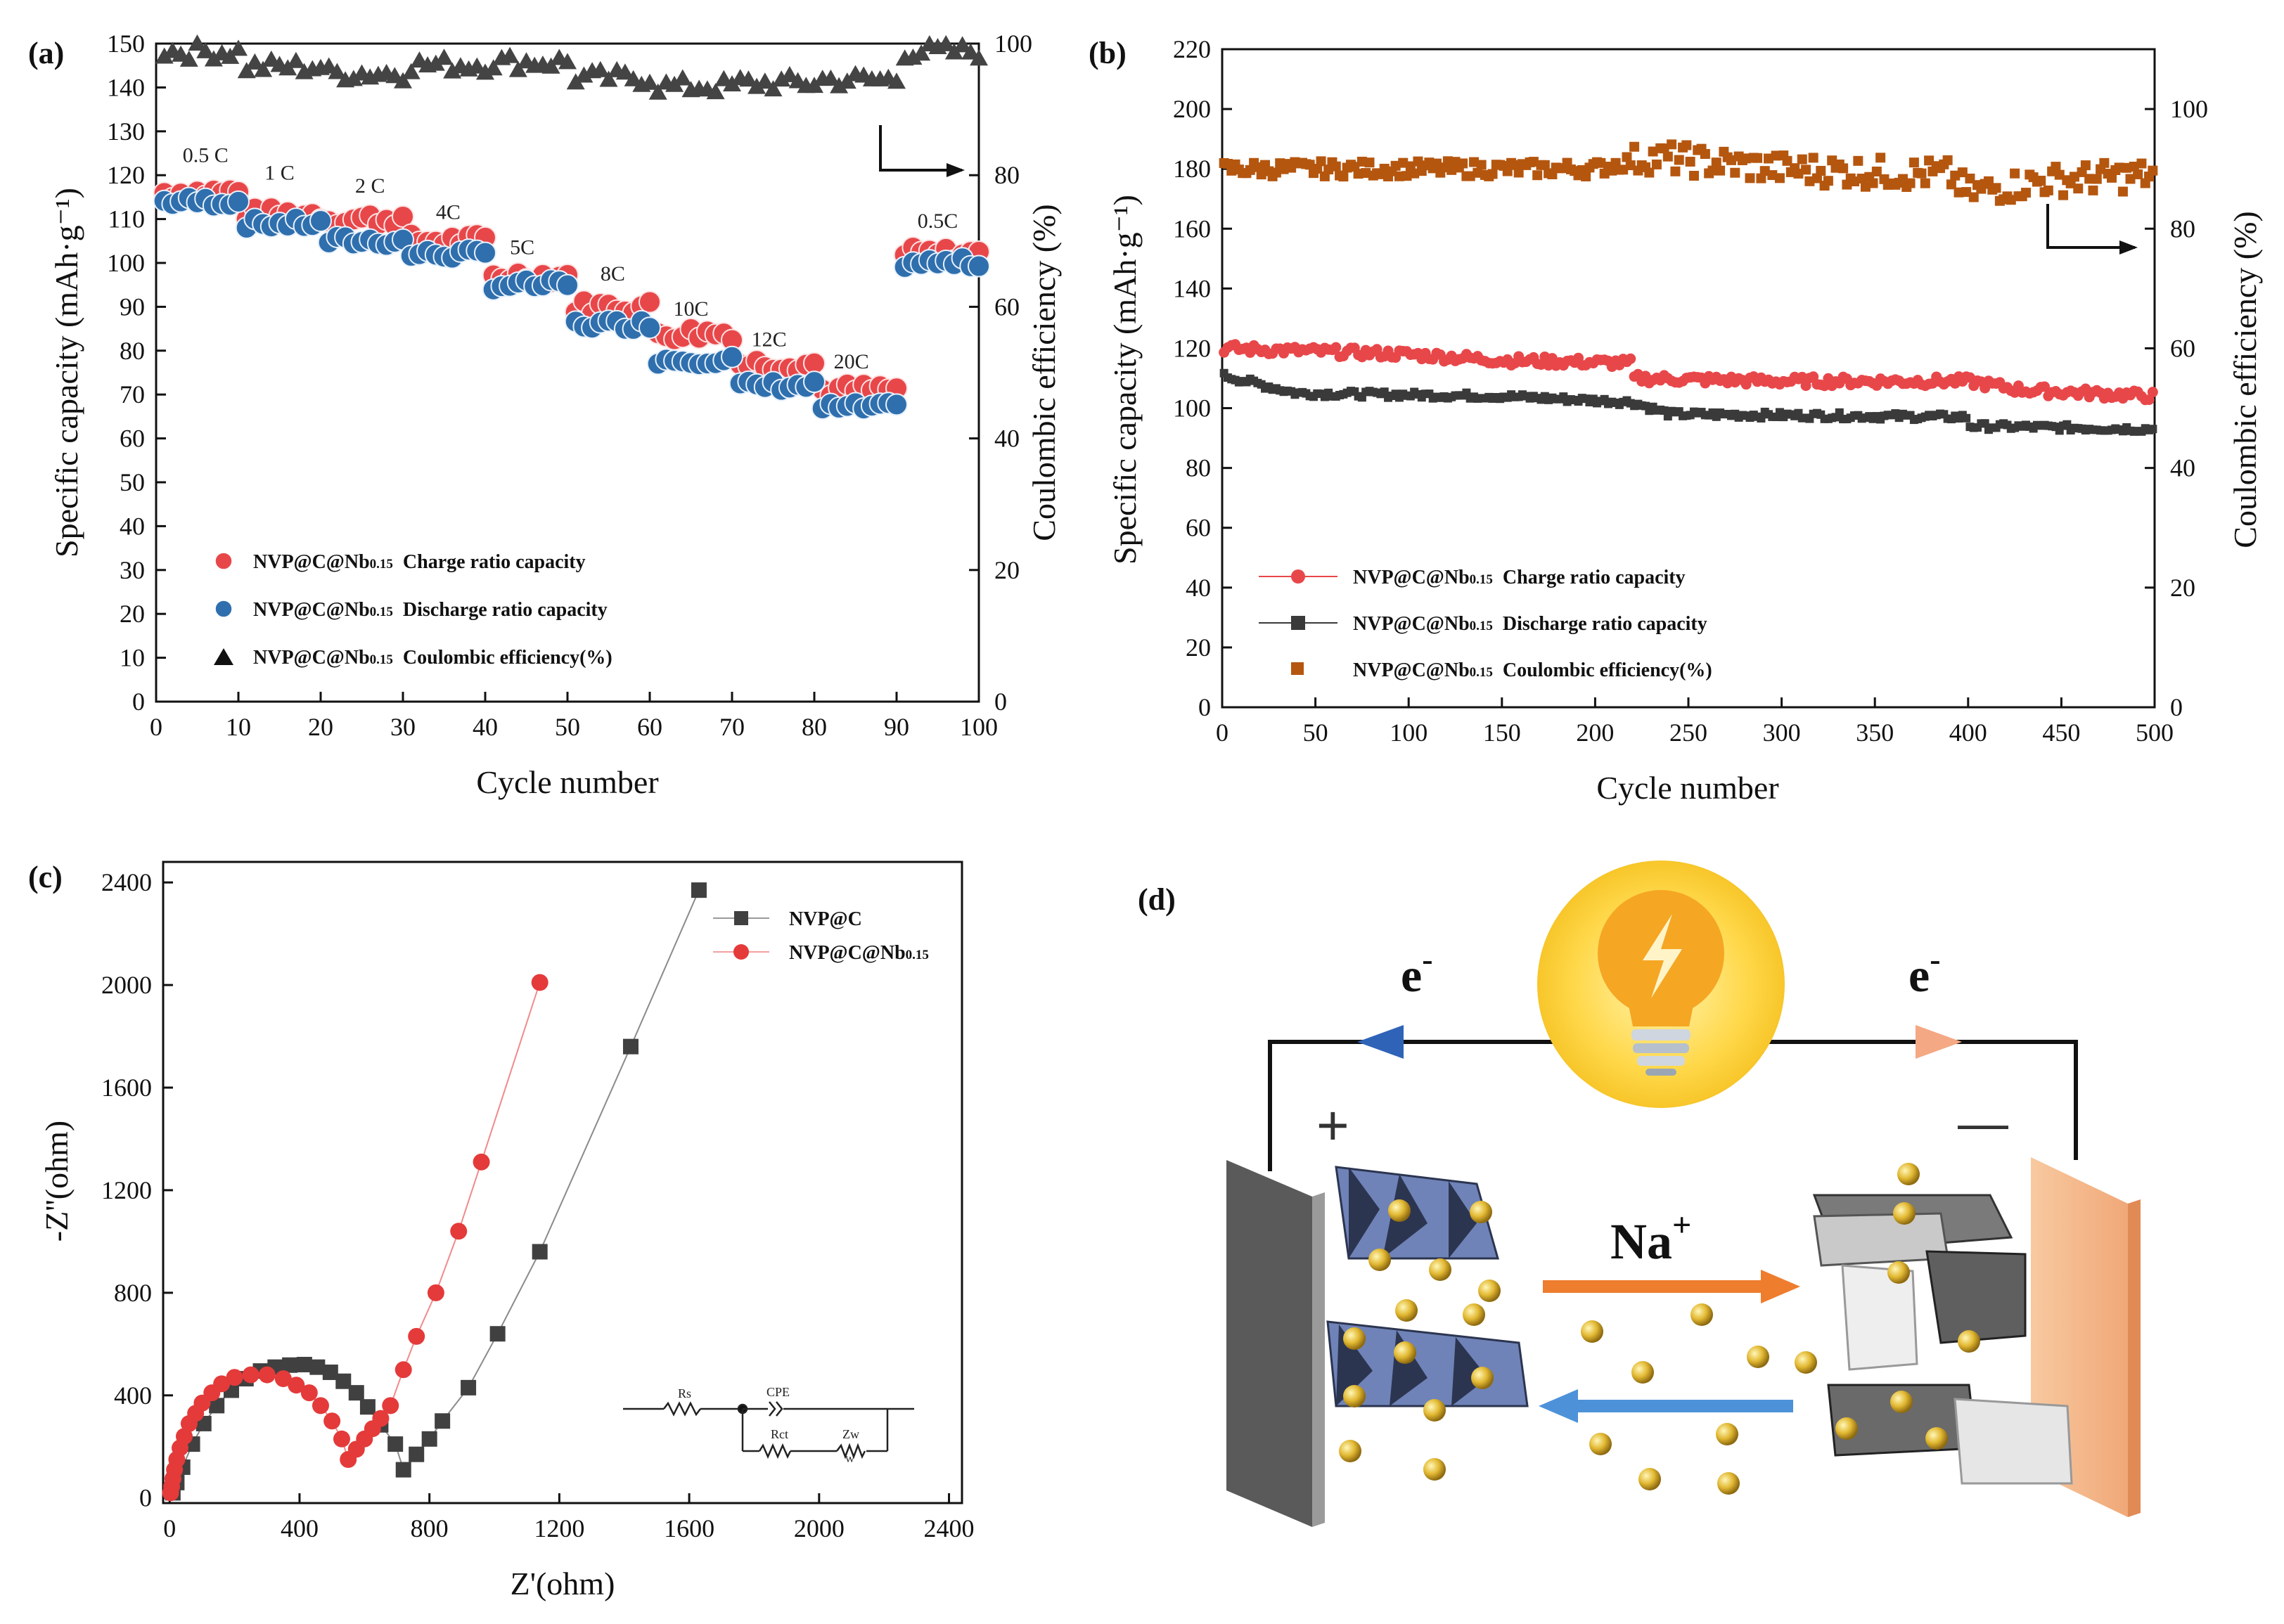  Describe the element at coordinates (45, 877) in the screenshot. I see `panel-c-label: (c)` at that location.